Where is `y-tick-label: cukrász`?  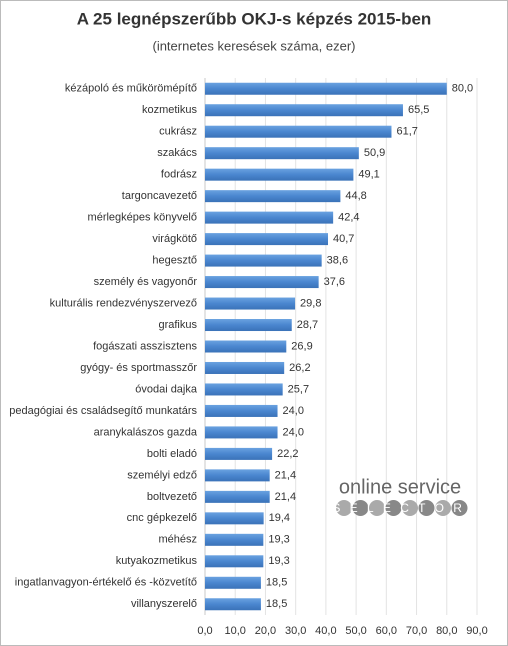 y-tick-label: cukrász is located at coordinates (178, 132).